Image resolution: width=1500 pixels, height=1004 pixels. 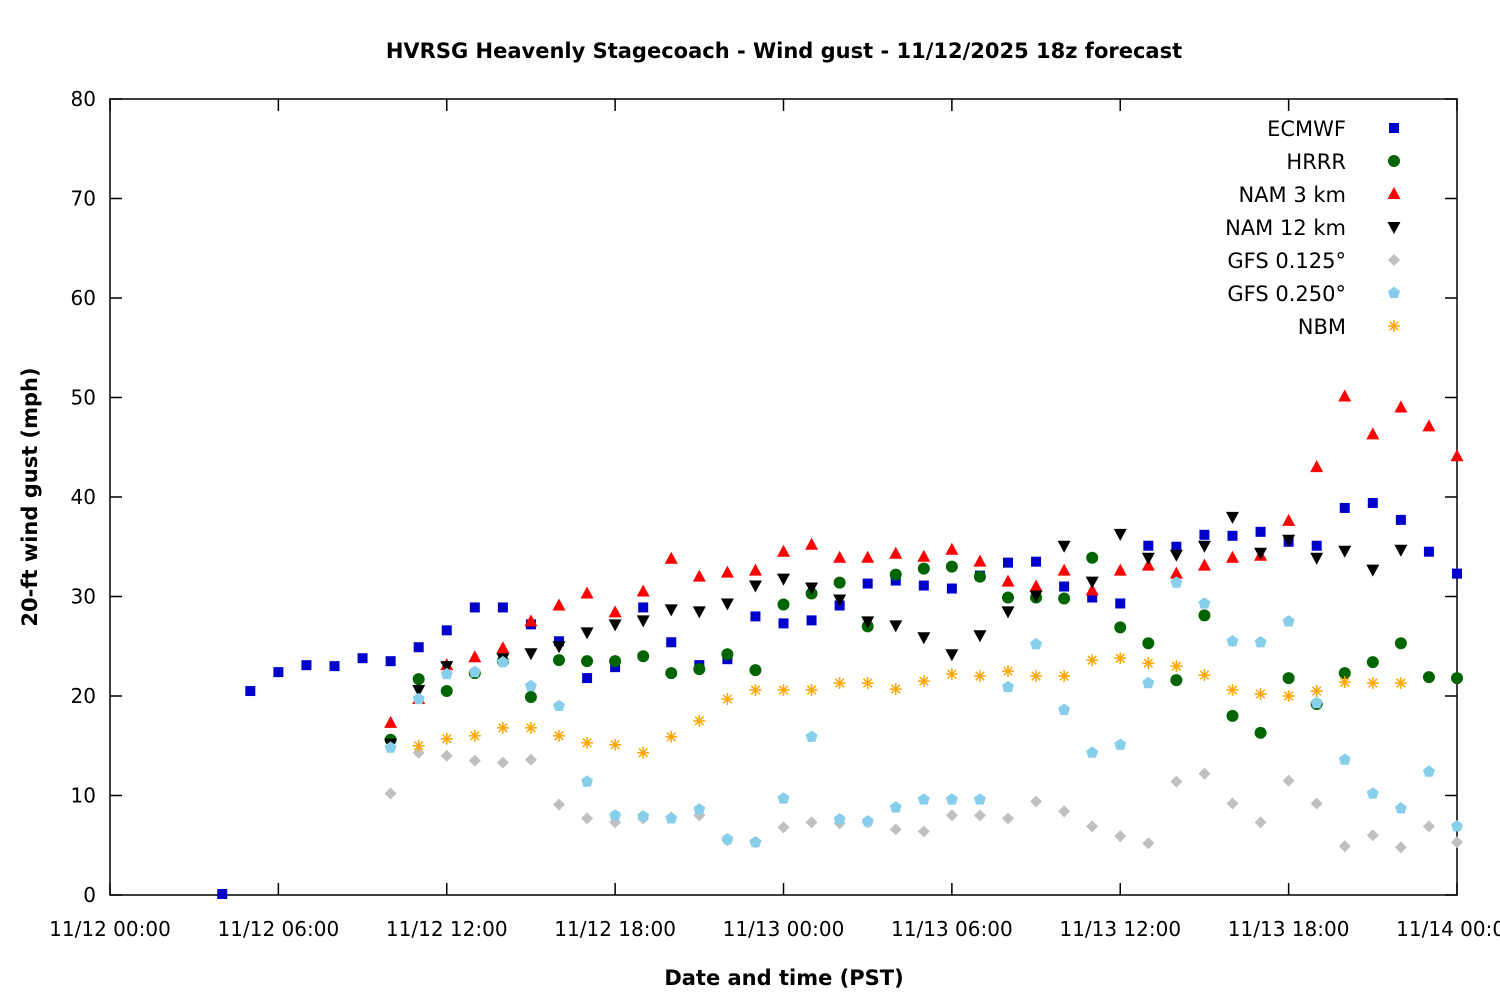 I want to click on legend-marker-hrrr, so click(x=1394, y=161).